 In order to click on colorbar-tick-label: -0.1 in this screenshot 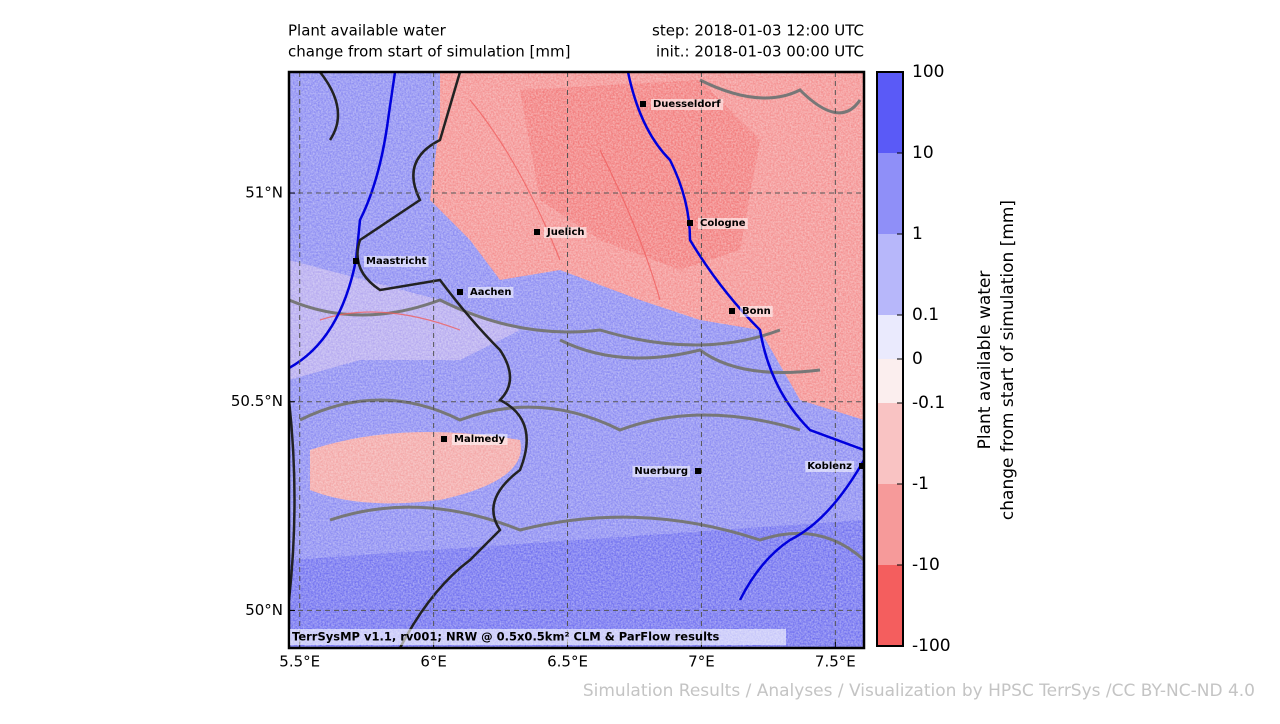, I will do `click(928, 403)`.